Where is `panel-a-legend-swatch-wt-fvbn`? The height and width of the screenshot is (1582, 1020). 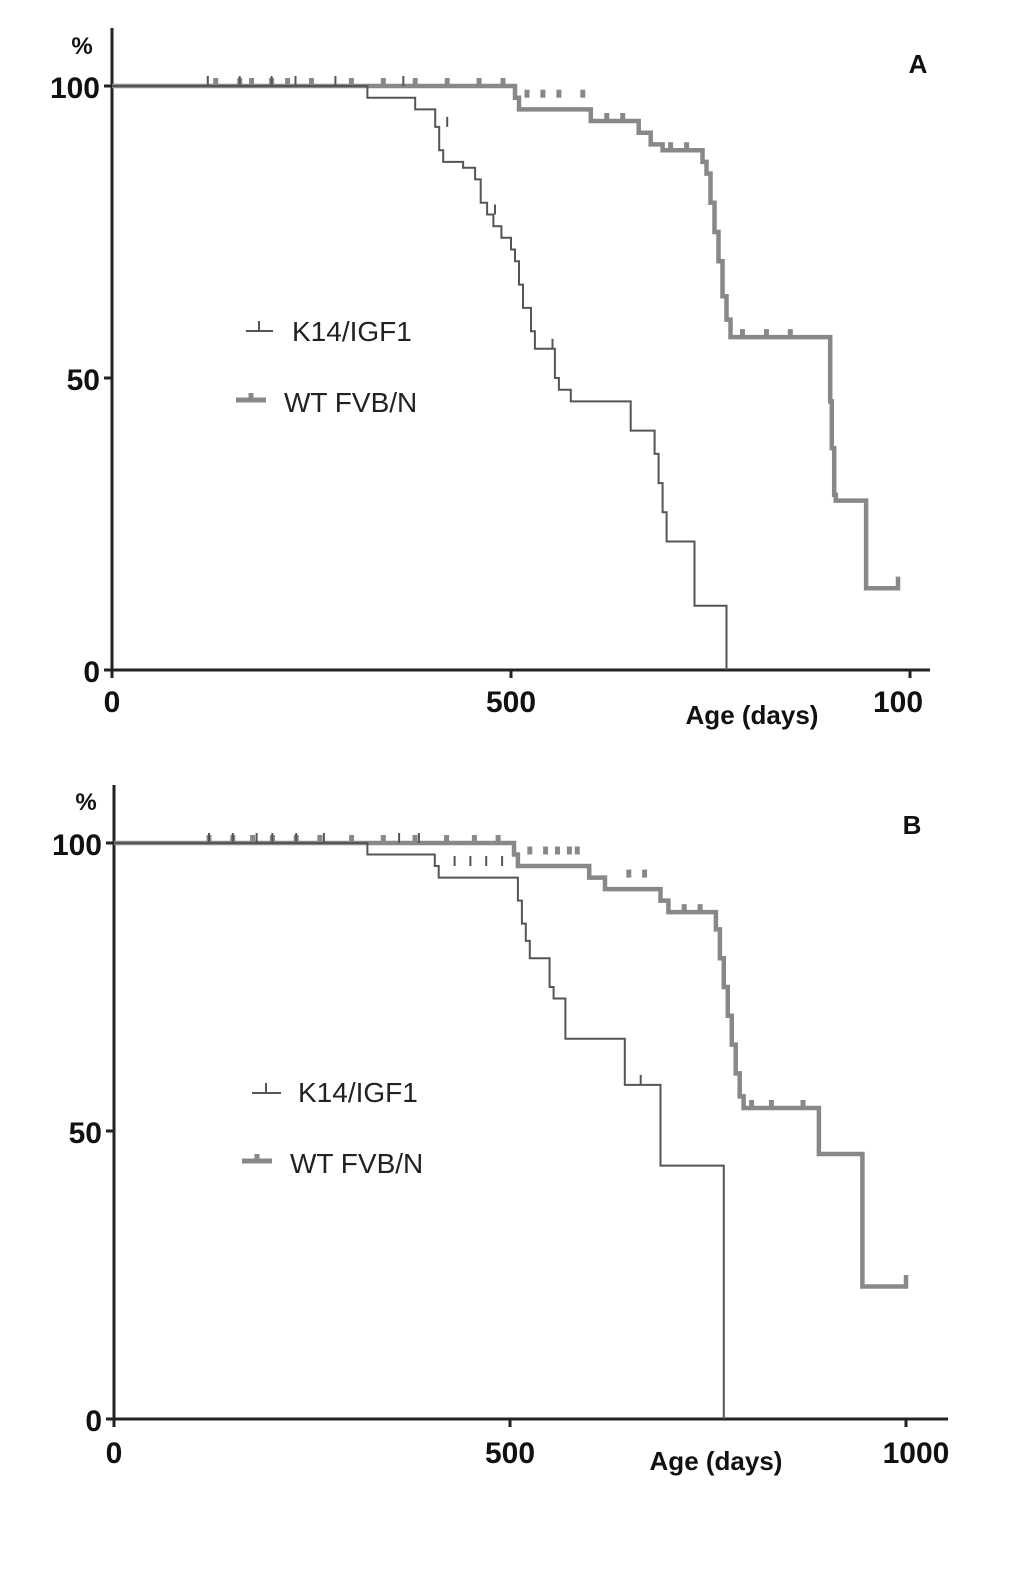 panel-a-legend-swatch-wt-fvbn is located at coordinates (251, 398).